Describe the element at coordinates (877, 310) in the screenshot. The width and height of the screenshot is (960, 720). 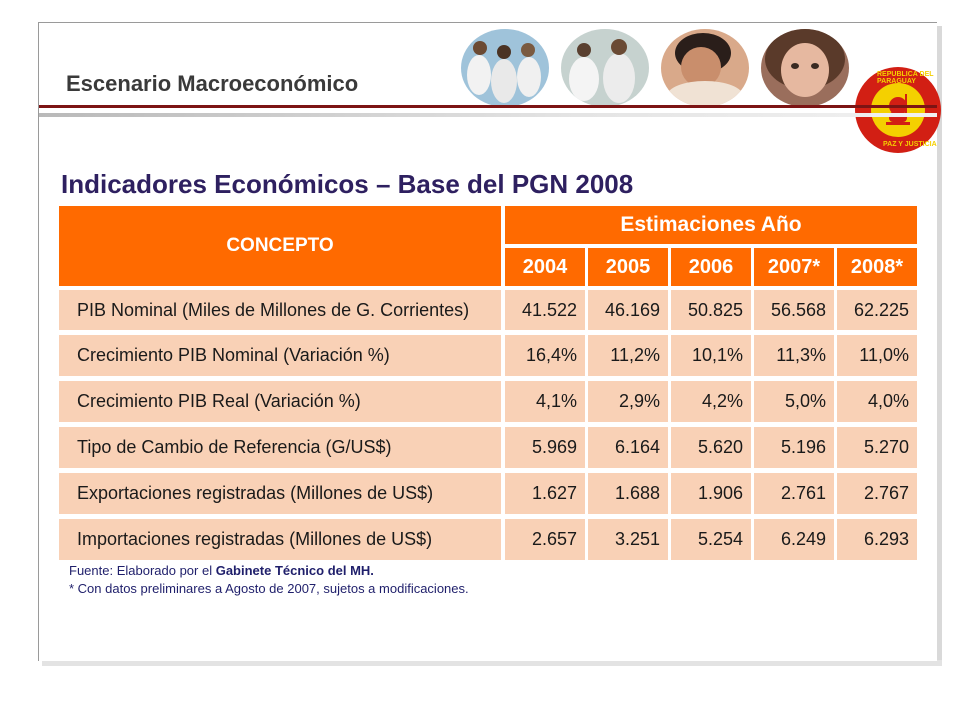
I see `table-cell: 62.225` at that location.